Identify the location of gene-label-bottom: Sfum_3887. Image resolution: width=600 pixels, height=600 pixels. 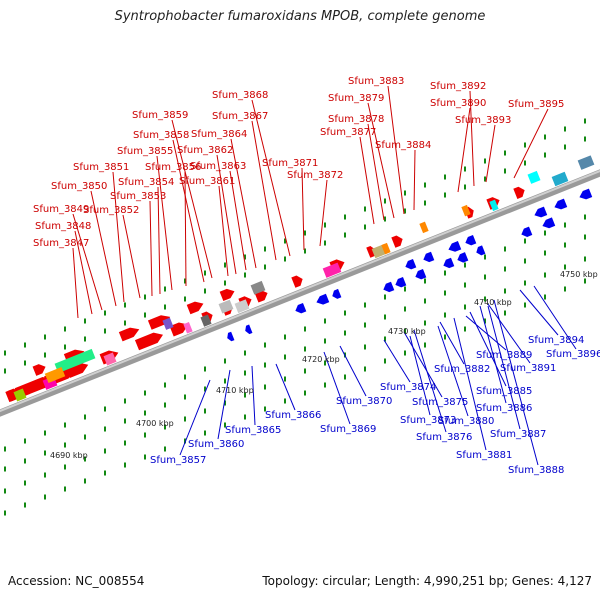
(518, 434).